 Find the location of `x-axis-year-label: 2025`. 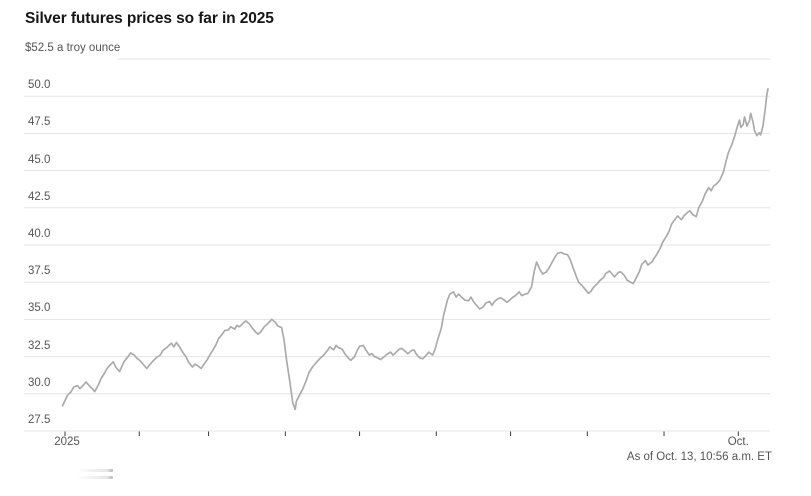

x-axis-year-label: 2025 is located at coordinates (67, 442).